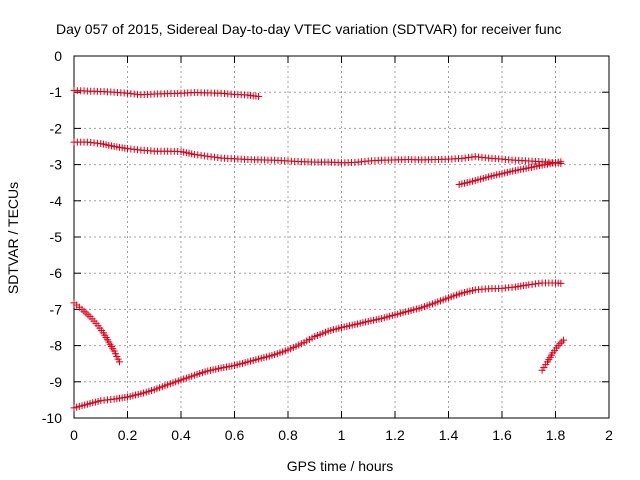 This screenshot has width=640, height=480. Describe the element at coordinates (74, 435) in the screenshot. I see `x-tick-label: 0` at that location.